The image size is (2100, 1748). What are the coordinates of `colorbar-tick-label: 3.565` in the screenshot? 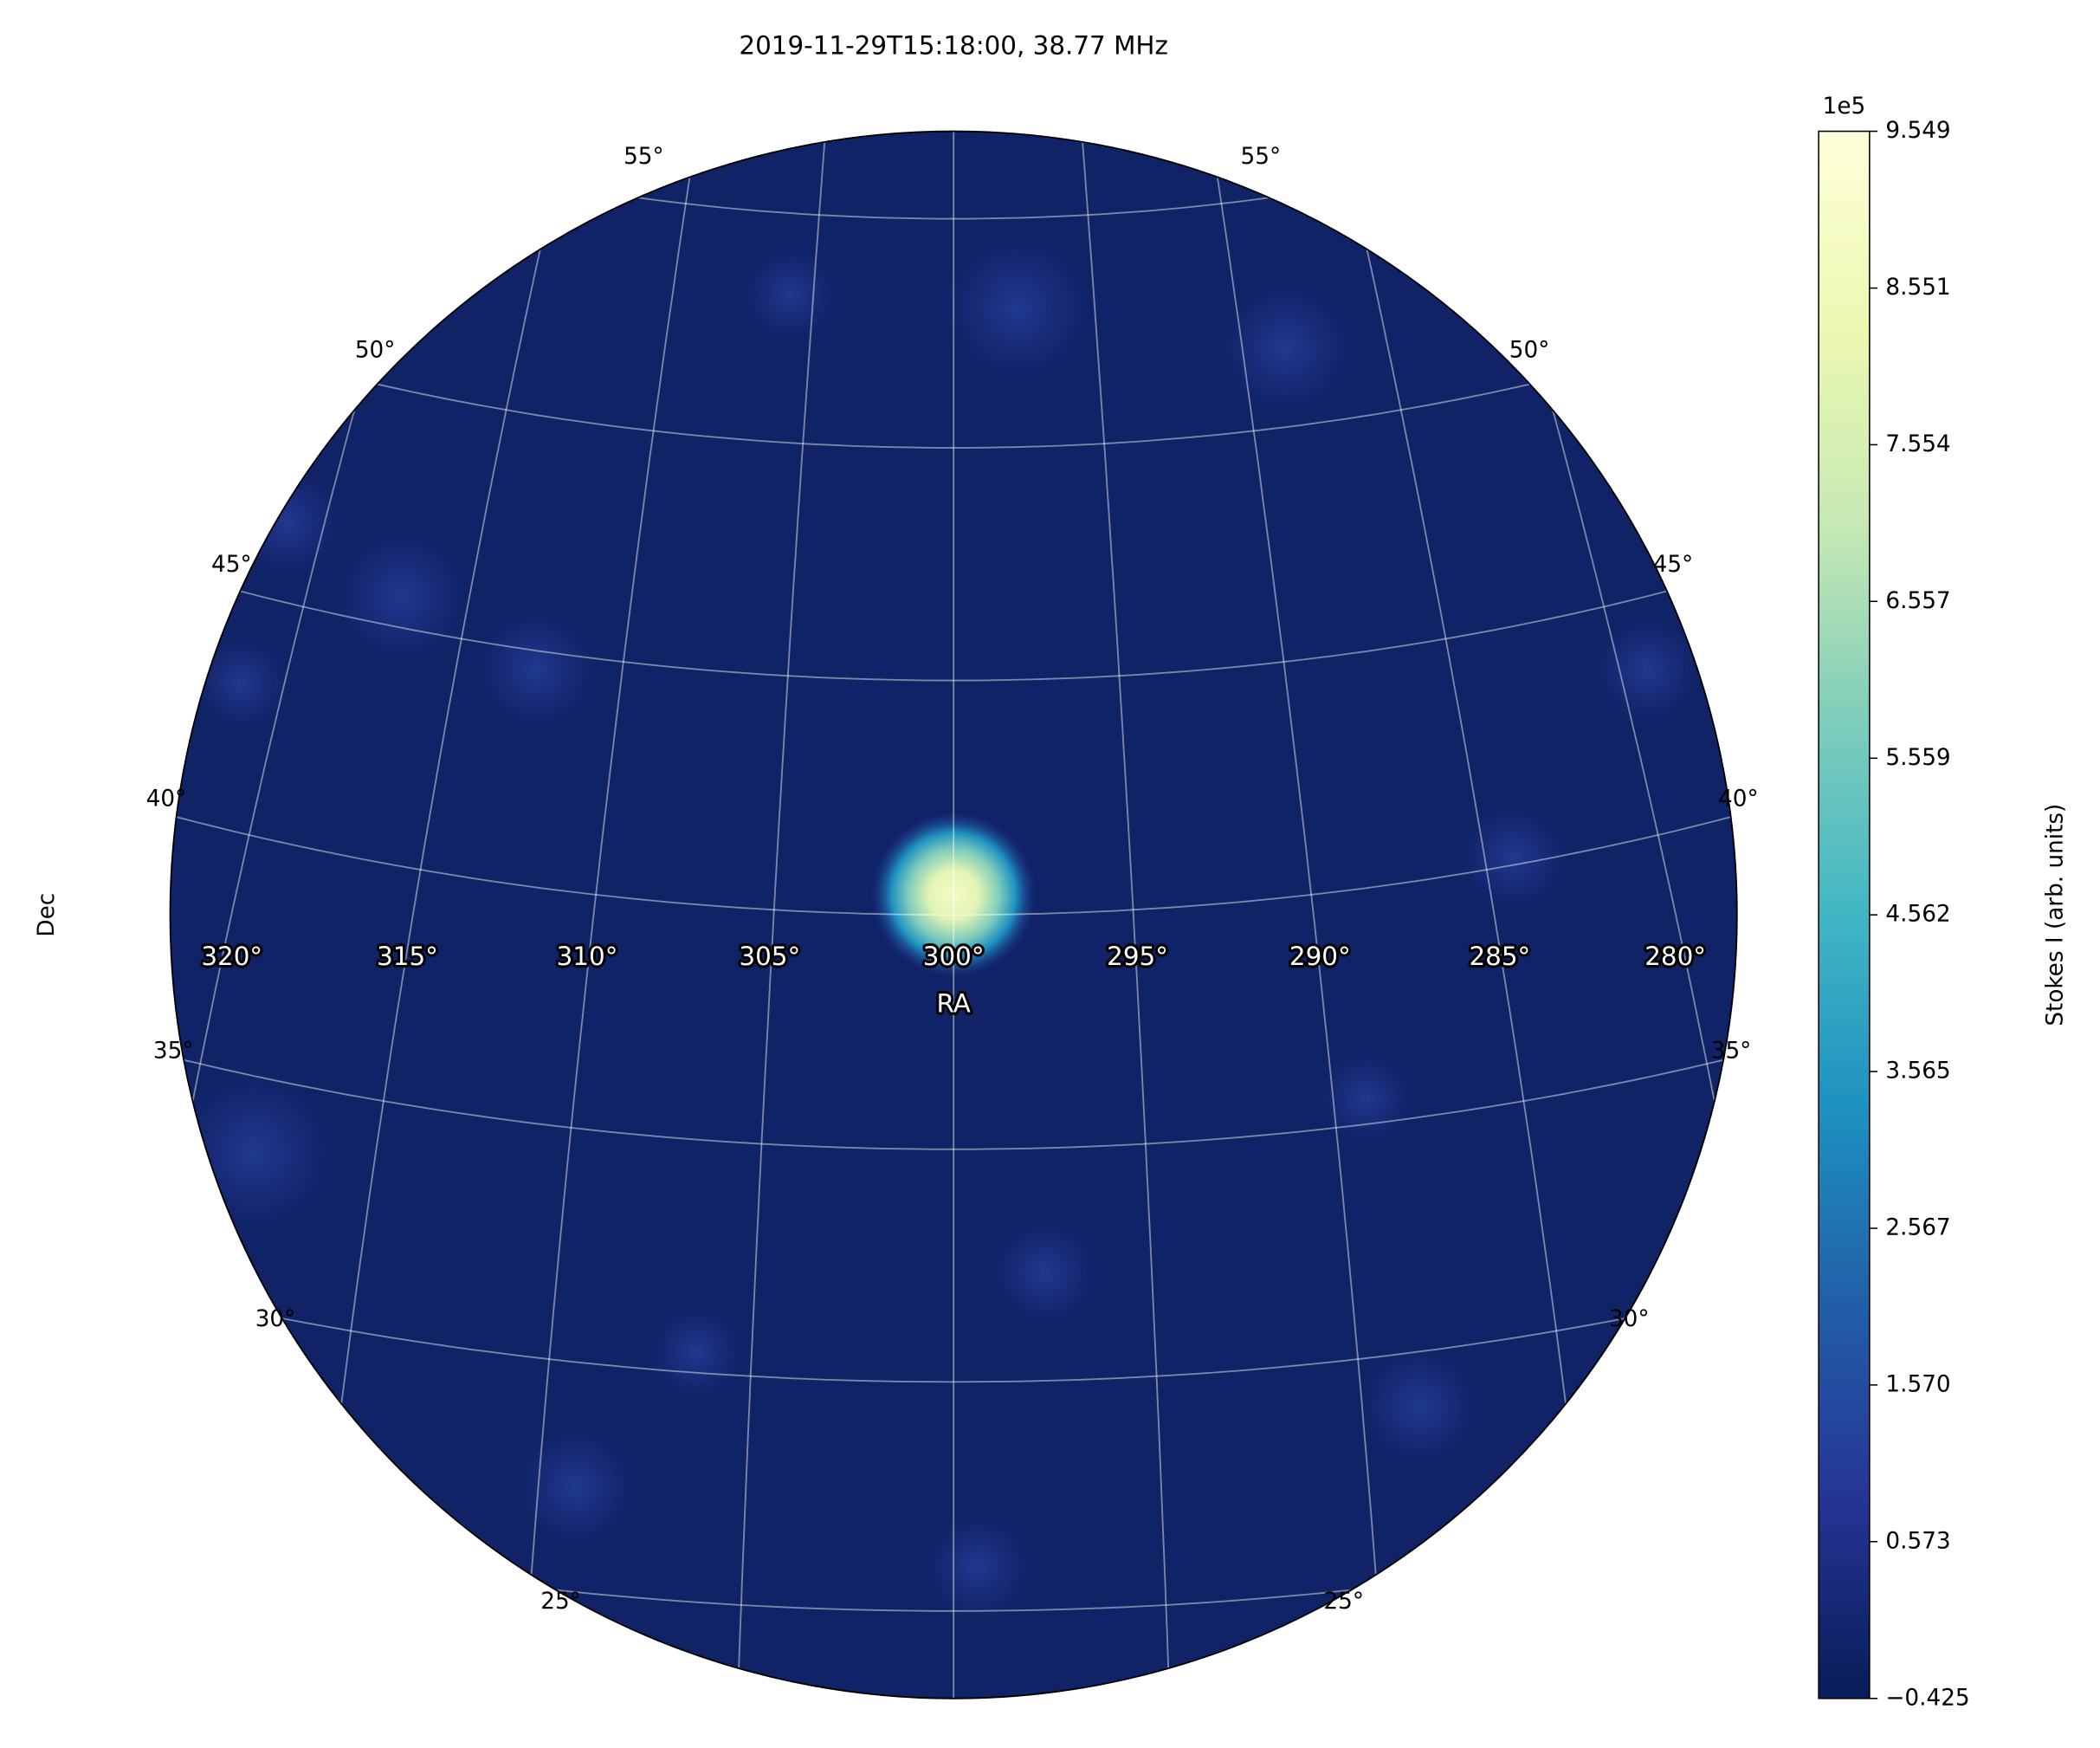 It's located at (1917, 1071).